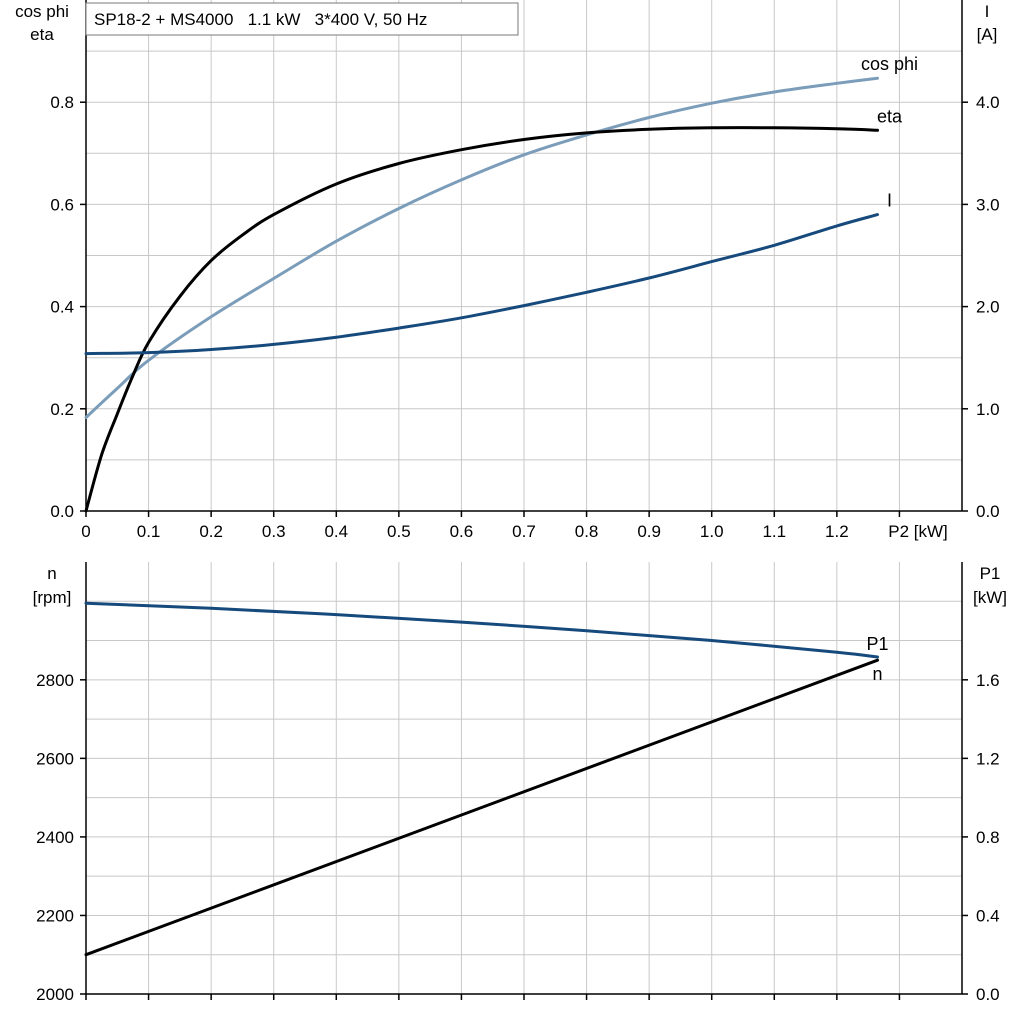  I want to click on top-right-tick-label: 2.0, so click(988, 307).